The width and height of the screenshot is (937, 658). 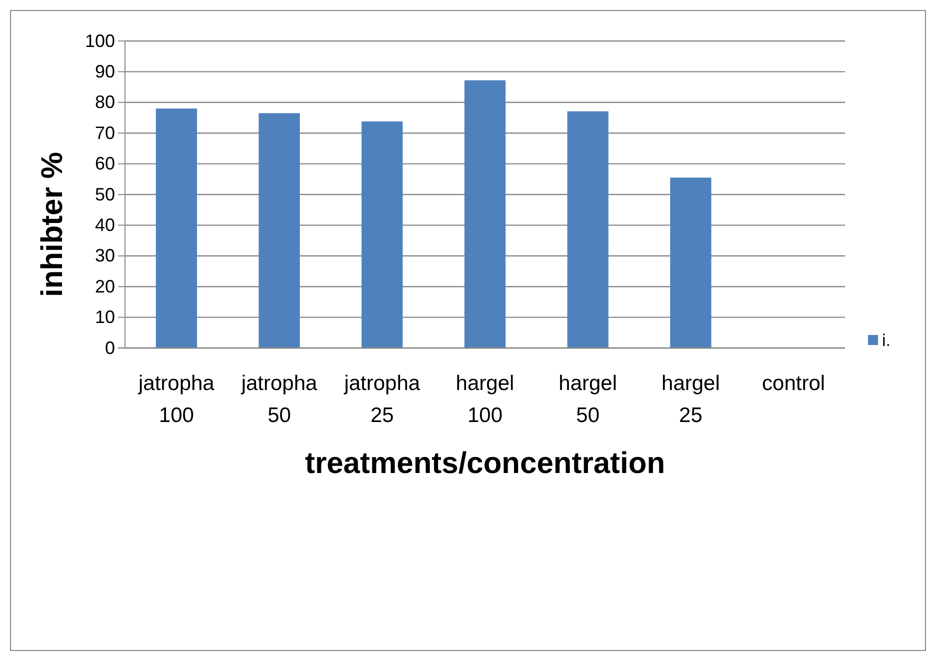 What do you see at coordinates (381, 399) in the screenshot?
I see `x-tick-label: jatropha 25` at bounding box center [381, 399].